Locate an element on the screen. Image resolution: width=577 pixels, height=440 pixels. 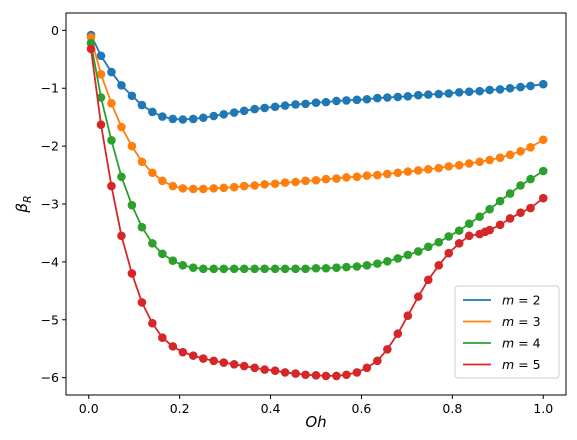
y-tick-label: −3 is located at coordinates (50, 204).